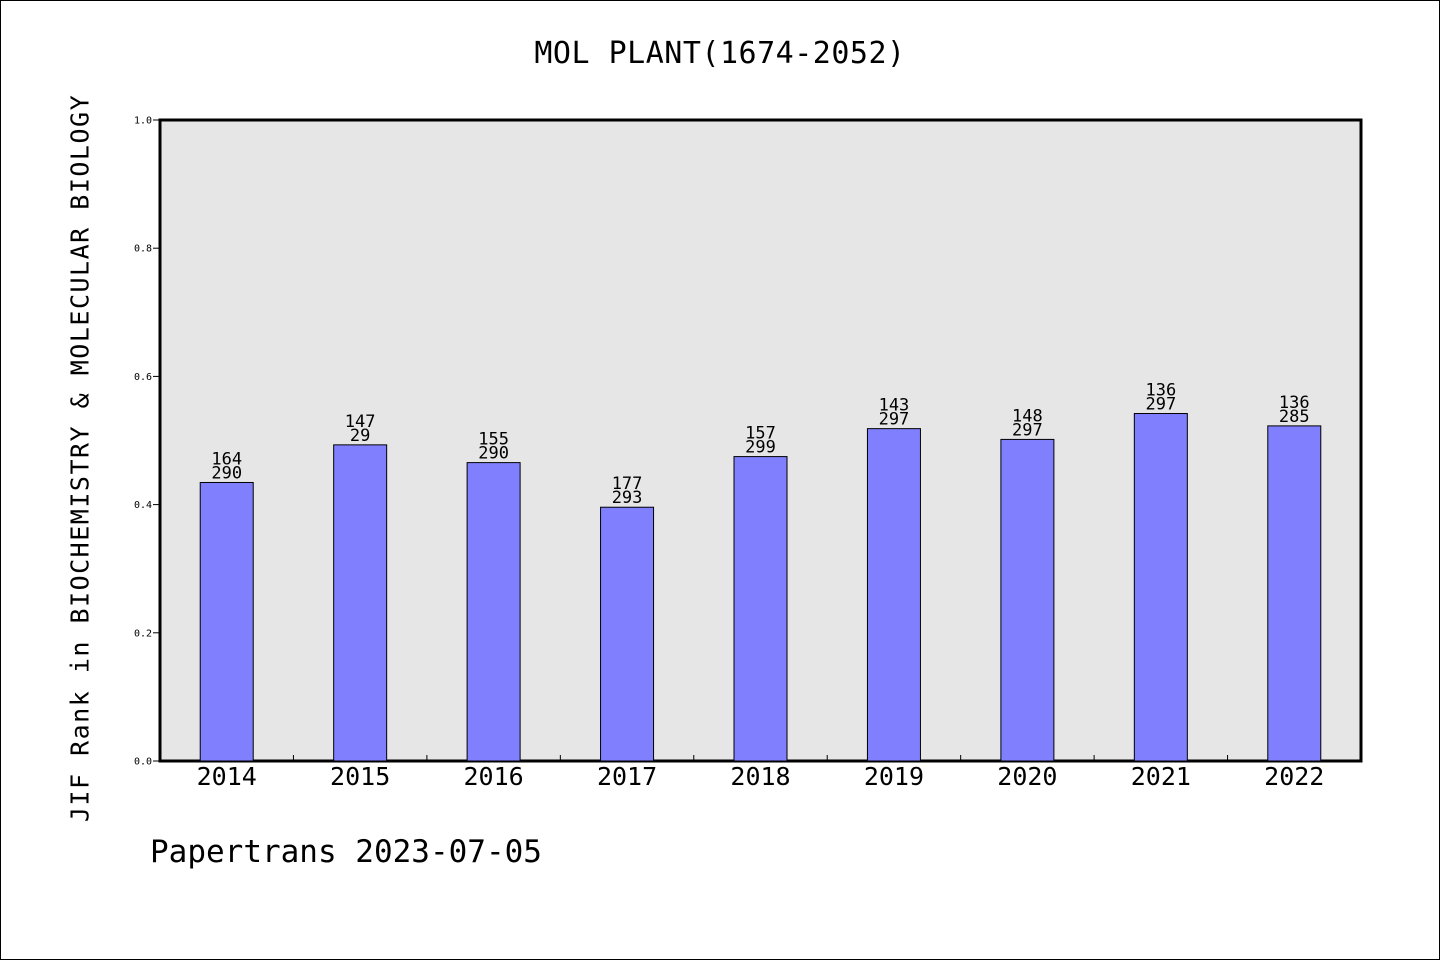 This screenshot has width=1440, height=960. Describe the element at coordinates (346, 852) in the screenshot. I see `footer-source-date: Papertrans 2023-07-05` at that location.